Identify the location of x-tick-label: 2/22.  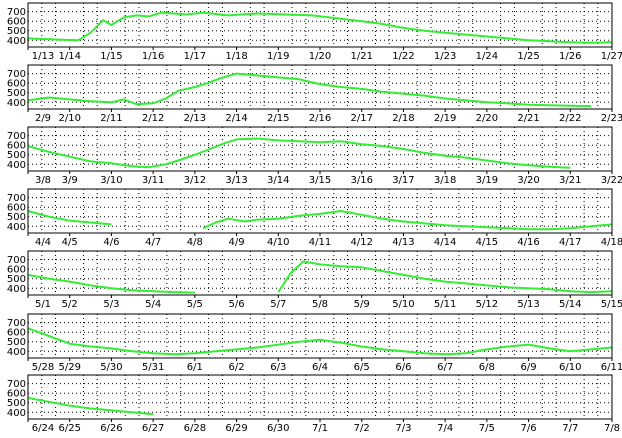
(570, 118).